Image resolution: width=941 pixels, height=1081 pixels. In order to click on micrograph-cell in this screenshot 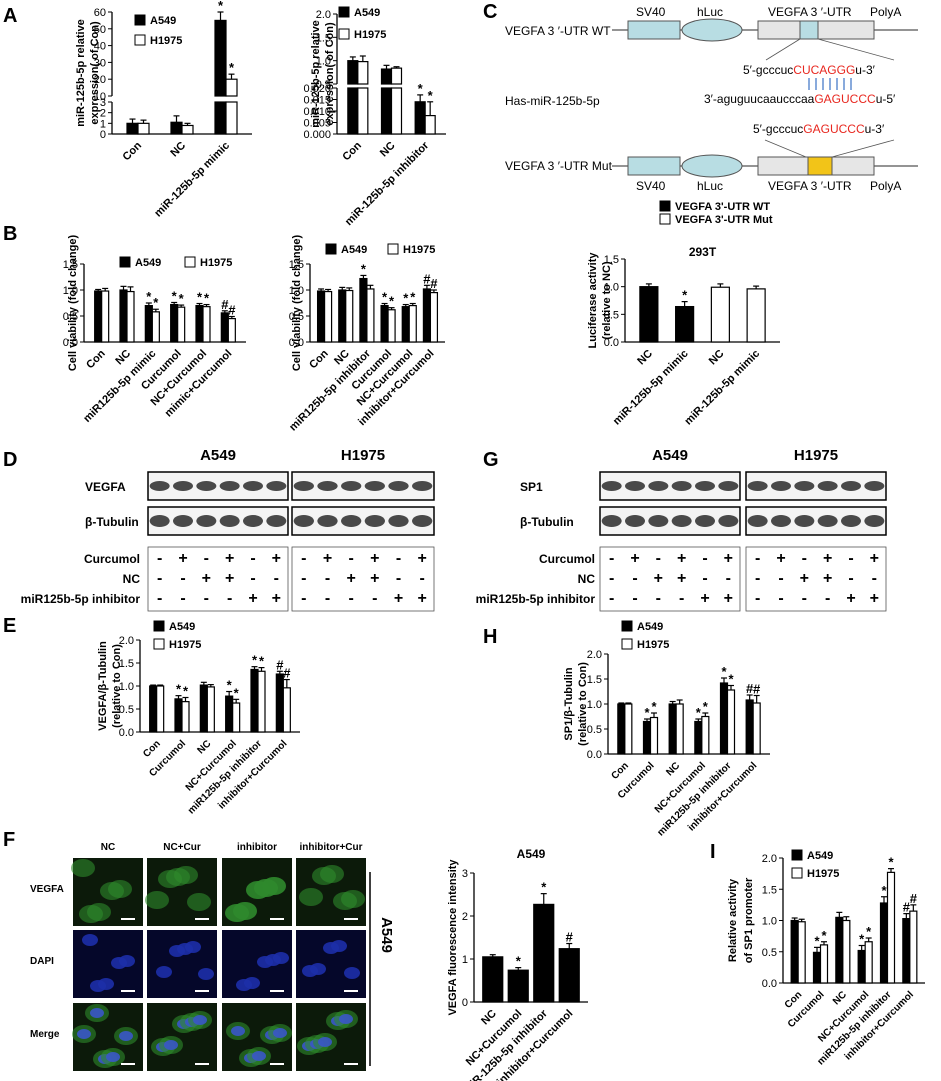, I will do `click(182, 964)`.